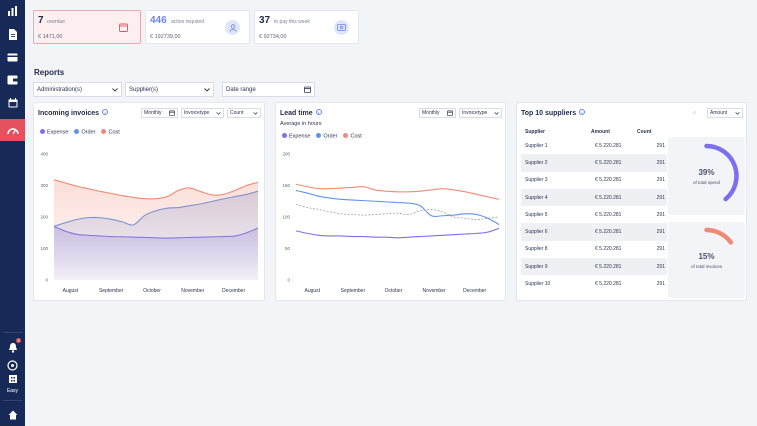 The image size is (757, 426). I want to click on notifications-nav: 3, so click(12, 347).